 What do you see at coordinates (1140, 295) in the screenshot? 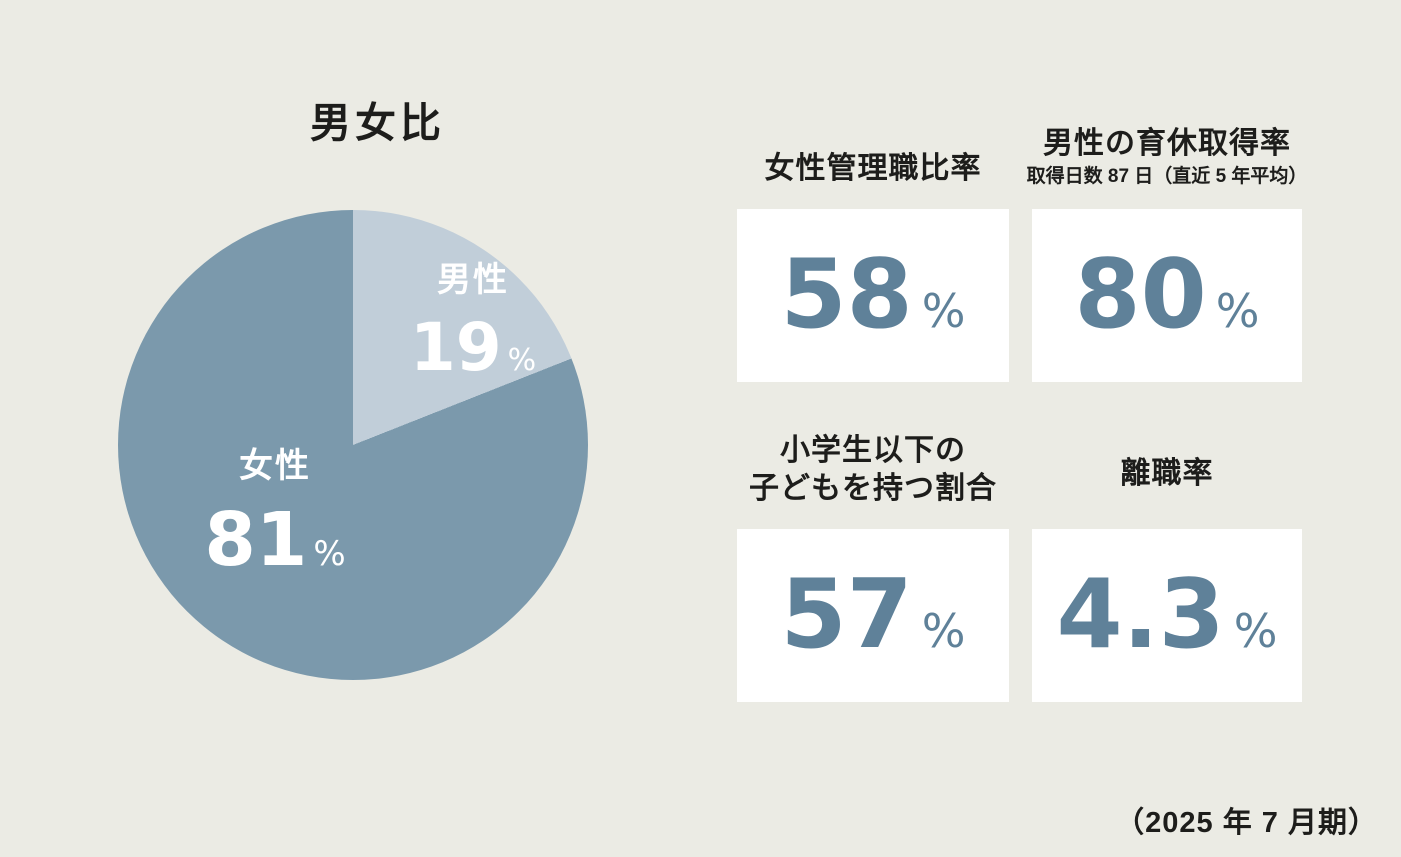
I see `stat-value-male-parental-leave: 80` at bounding box center [1140, 295].